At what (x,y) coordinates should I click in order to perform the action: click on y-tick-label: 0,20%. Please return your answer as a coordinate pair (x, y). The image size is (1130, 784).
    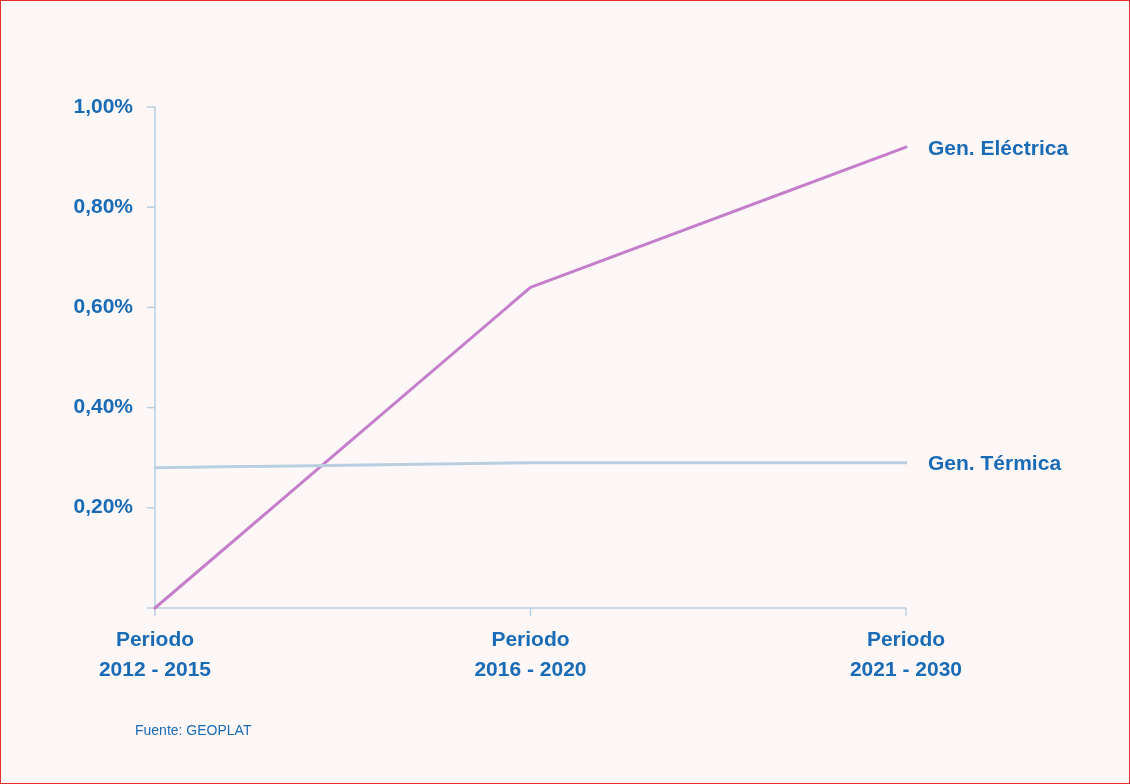
    Looking at the image, I should click on (103, 506).